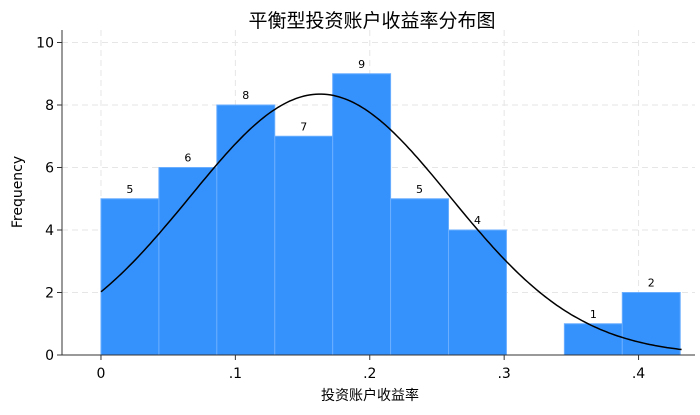 This screenshot has height=415, width=700. Describe the element at coordinates (101, 374) in the screenshot. I see `x-tick-label: 0` at that location.